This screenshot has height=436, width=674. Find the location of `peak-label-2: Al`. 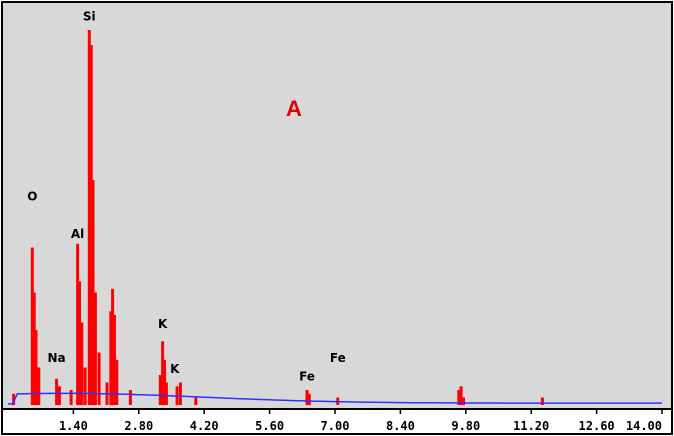

peak-label-2: Al is located at coordinates (77, 234).